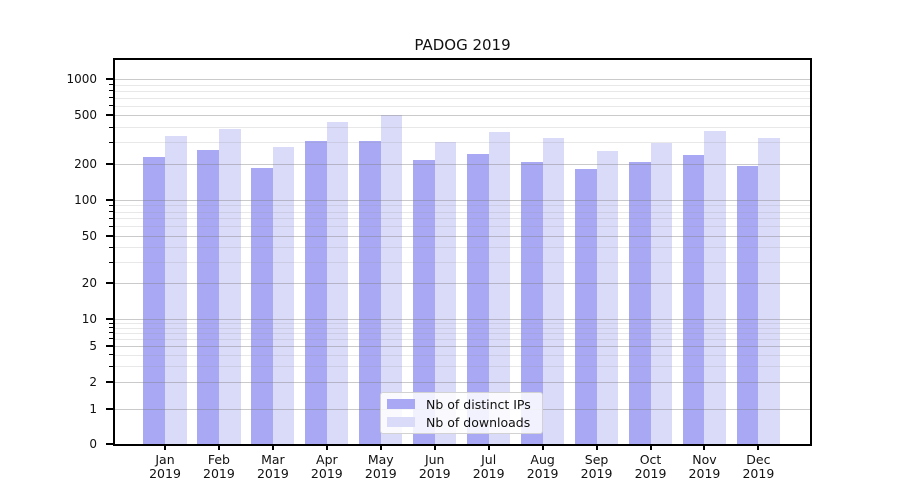  I want to click on bar-distinct-ips-jun, so click(424, 301).